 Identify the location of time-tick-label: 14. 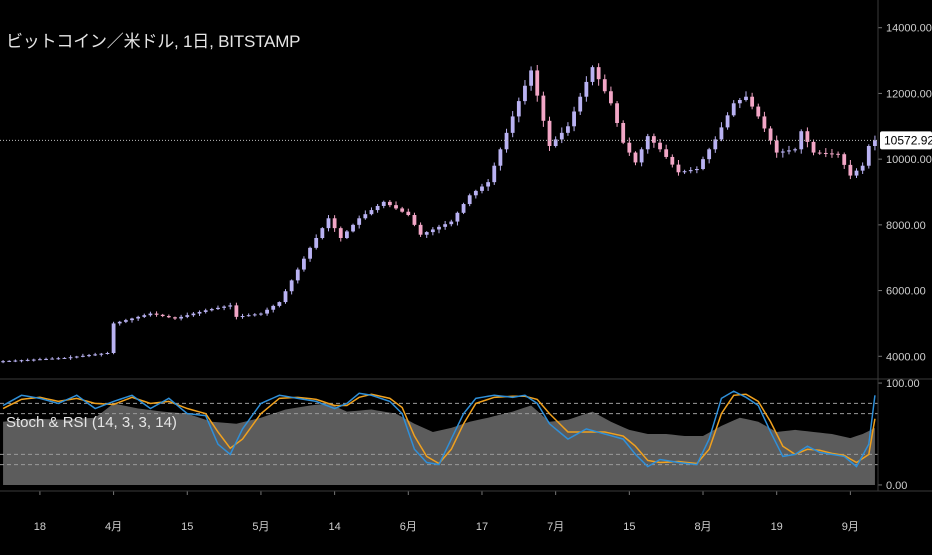
(334, 527).